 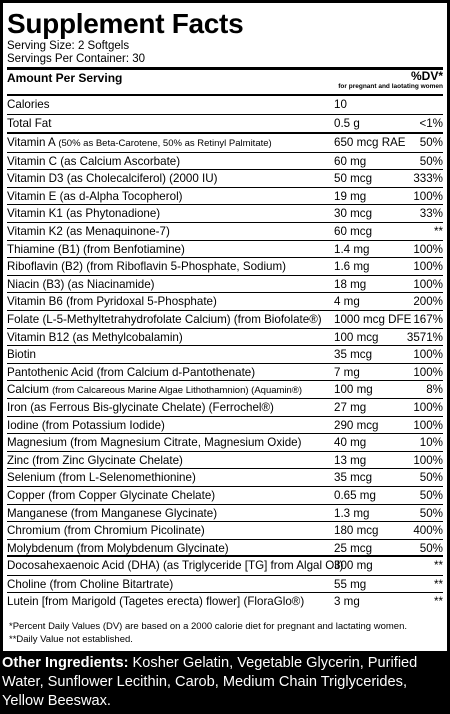 I want to click on nutrient-name-text: Molybdenum (from Molybdenum Glycinate), so click(x=118, y=548).